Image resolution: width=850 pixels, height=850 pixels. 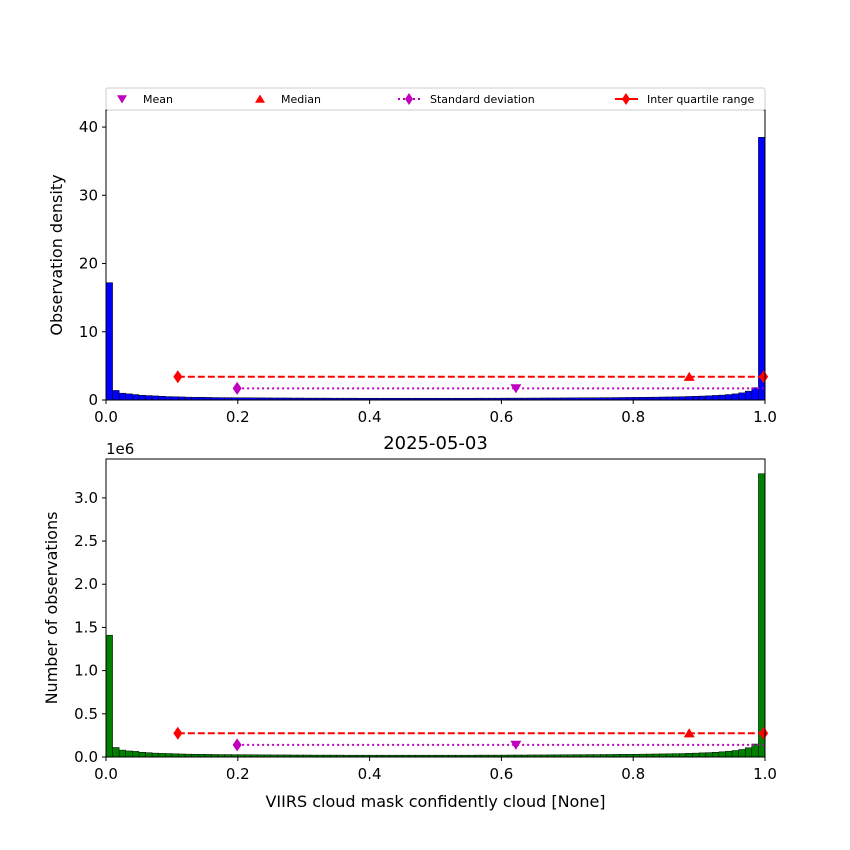 I want to click on y-tick-label: 0, so click(x=93, y=400).